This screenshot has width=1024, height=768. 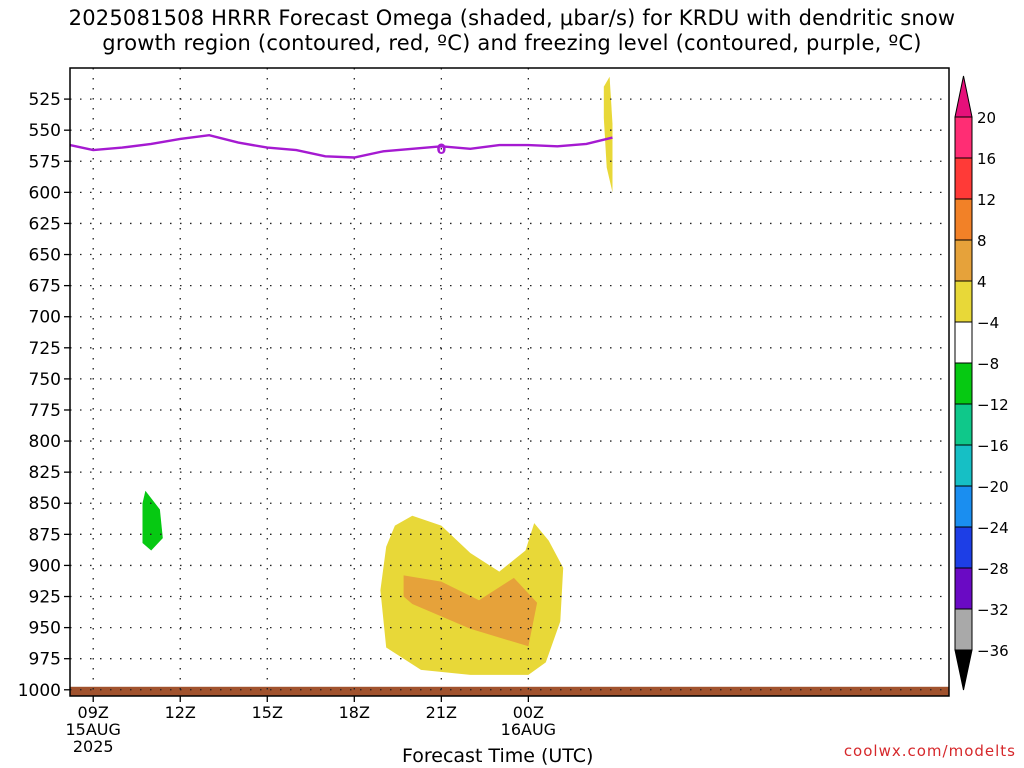 What do you see at coordinates (45, 504) in the screenshot?
I see `y-tick-label-850: 850` at bounding box center [45, 504].